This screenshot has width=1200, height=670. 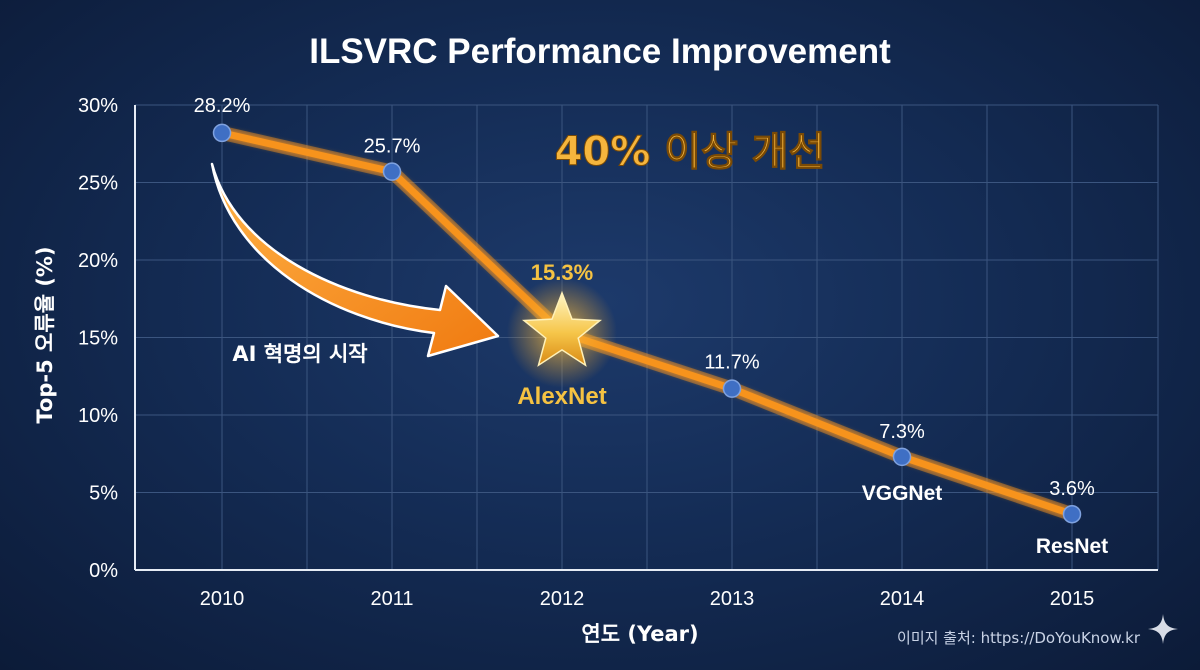 What do you see at coordinates (98, 261) in the screenshot?
I see `y-tick-label: 20%` at bounding box center [98, 261].